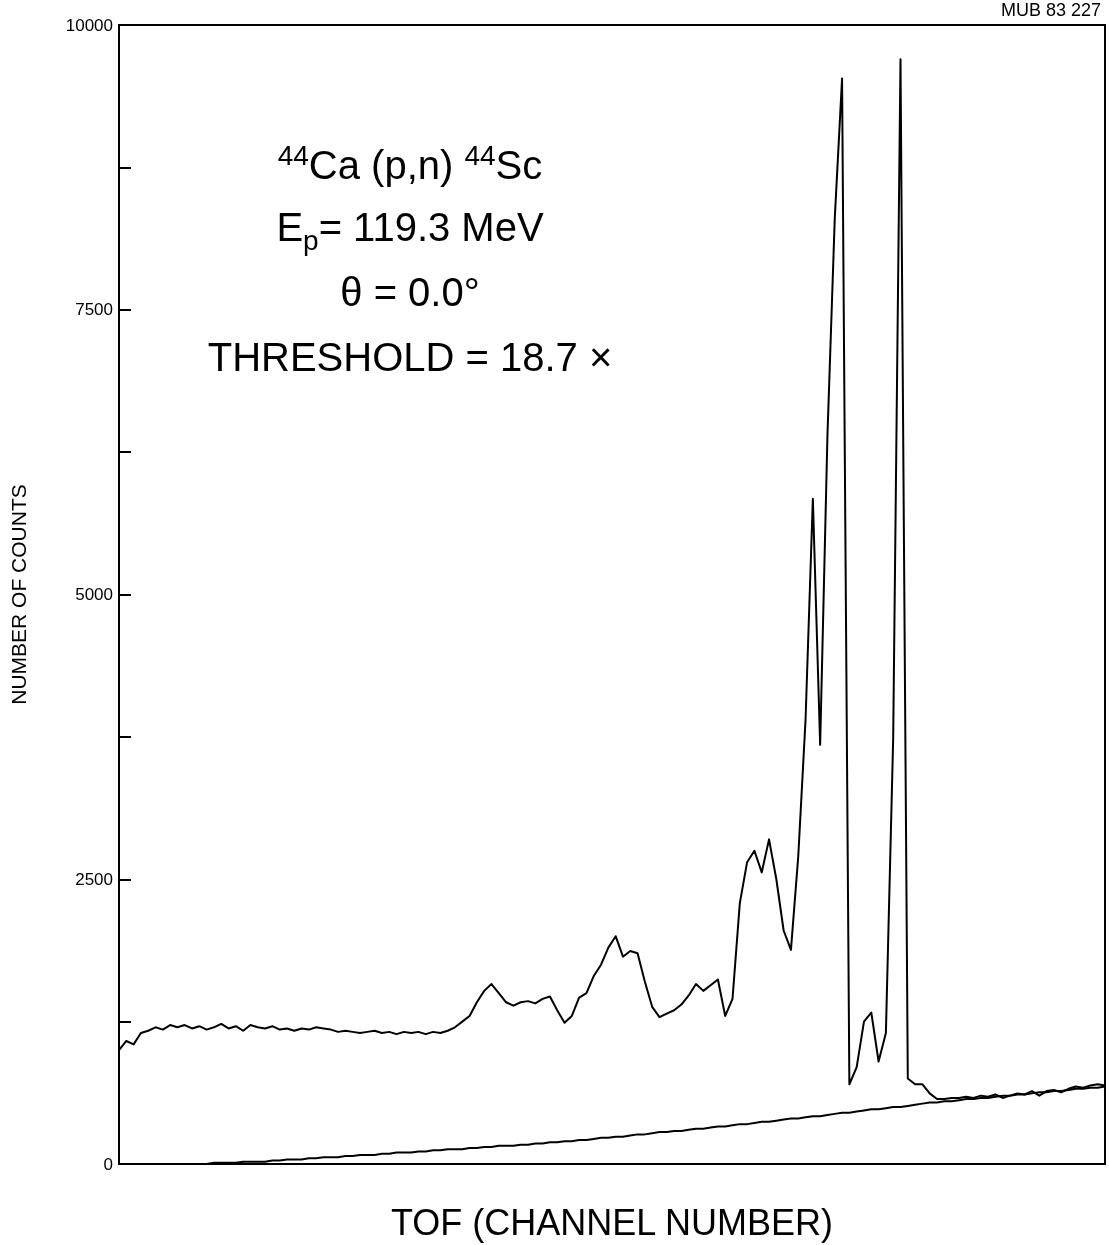 This screenshot has height=1245, width=1109. I want to click on y-tick-label: 10000, so click(89, 25).